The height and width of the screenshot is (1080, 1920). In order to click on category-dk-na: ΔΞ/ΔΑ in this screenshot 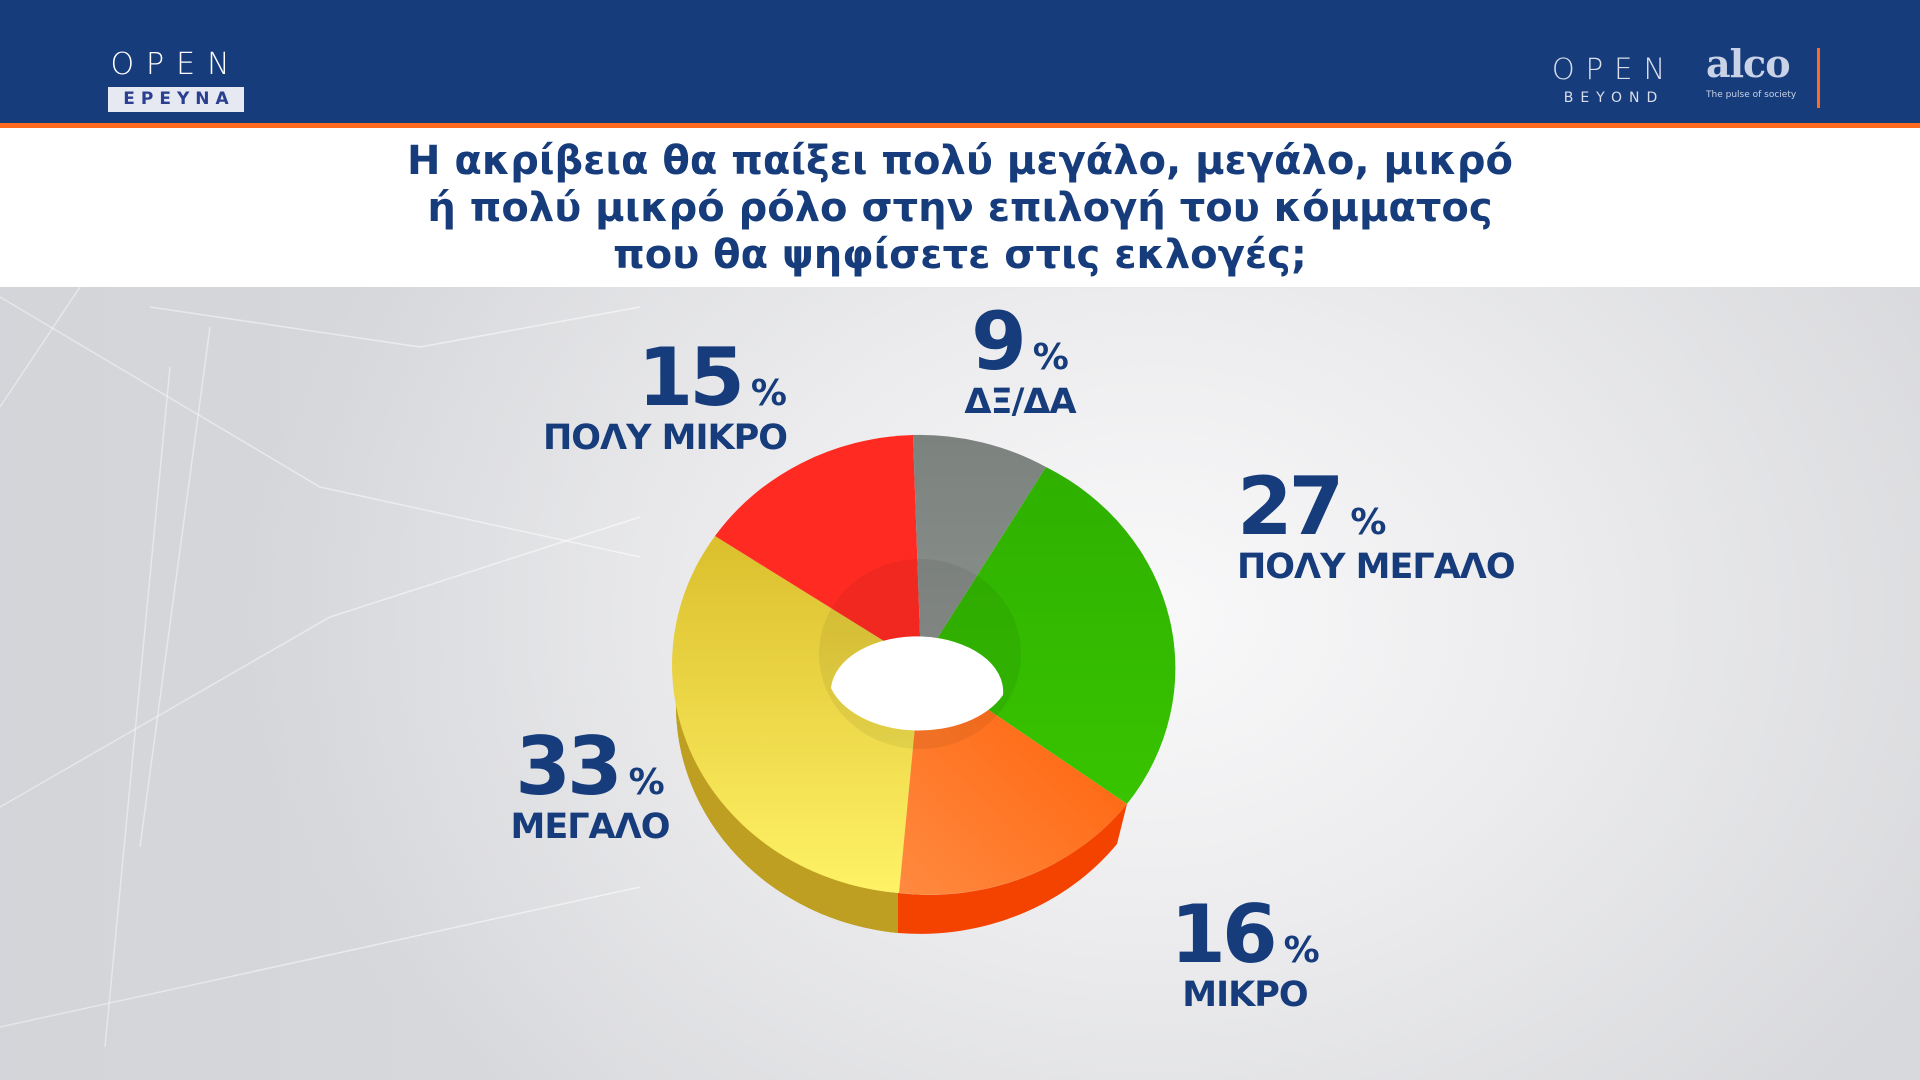, I will do `click(1020, 402)`.